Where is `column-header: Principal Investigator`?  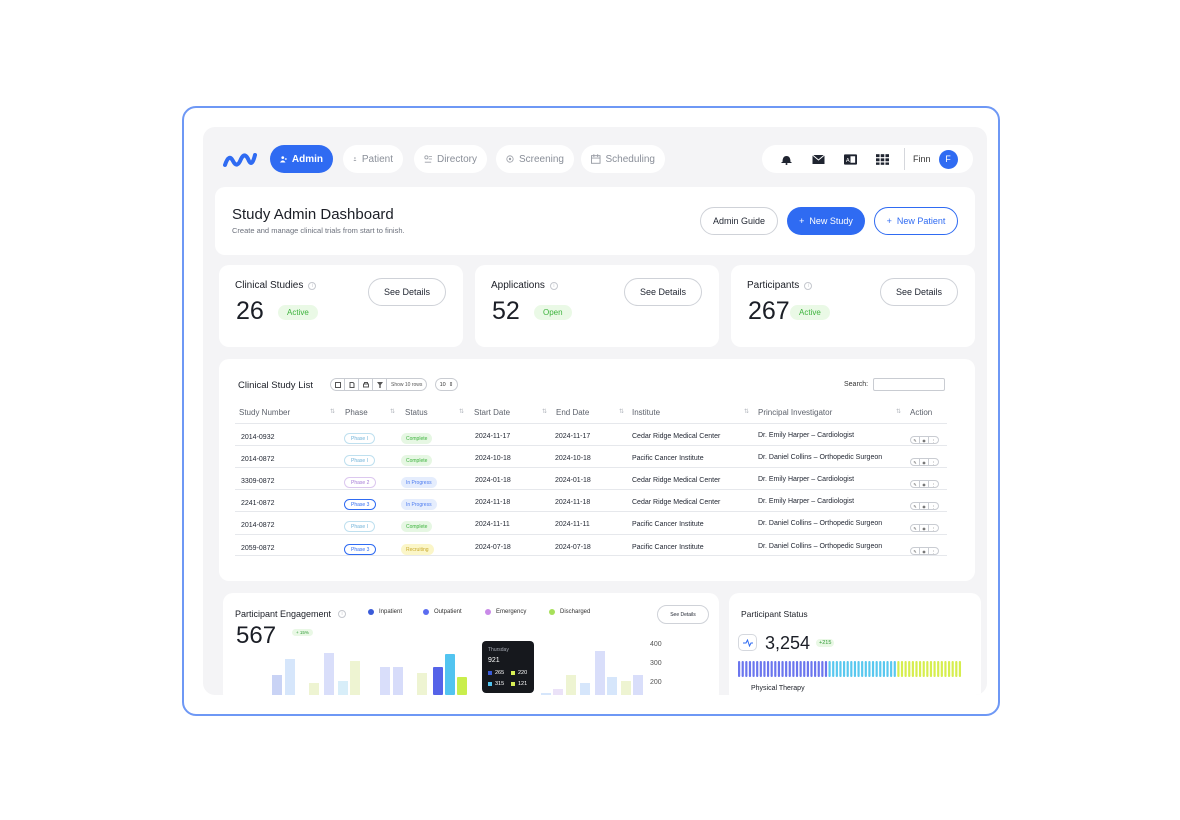
column-header: Principal Investigator is located at coordinates (795, 412).